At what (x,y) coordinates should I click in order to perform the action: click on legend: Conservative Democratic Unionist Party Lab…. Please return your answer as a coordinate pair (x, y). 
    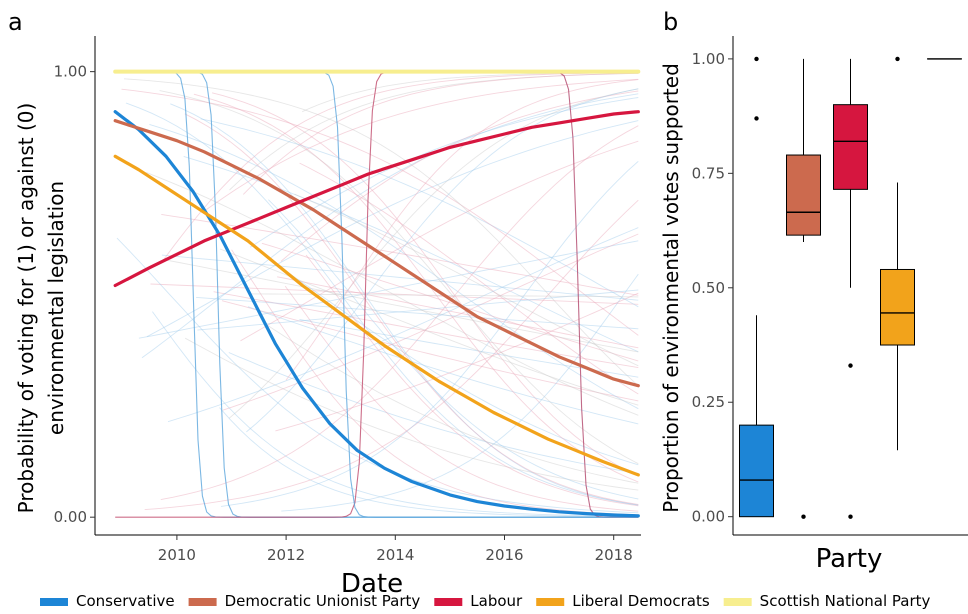
    Looking at the image, I should click on (485, 601).